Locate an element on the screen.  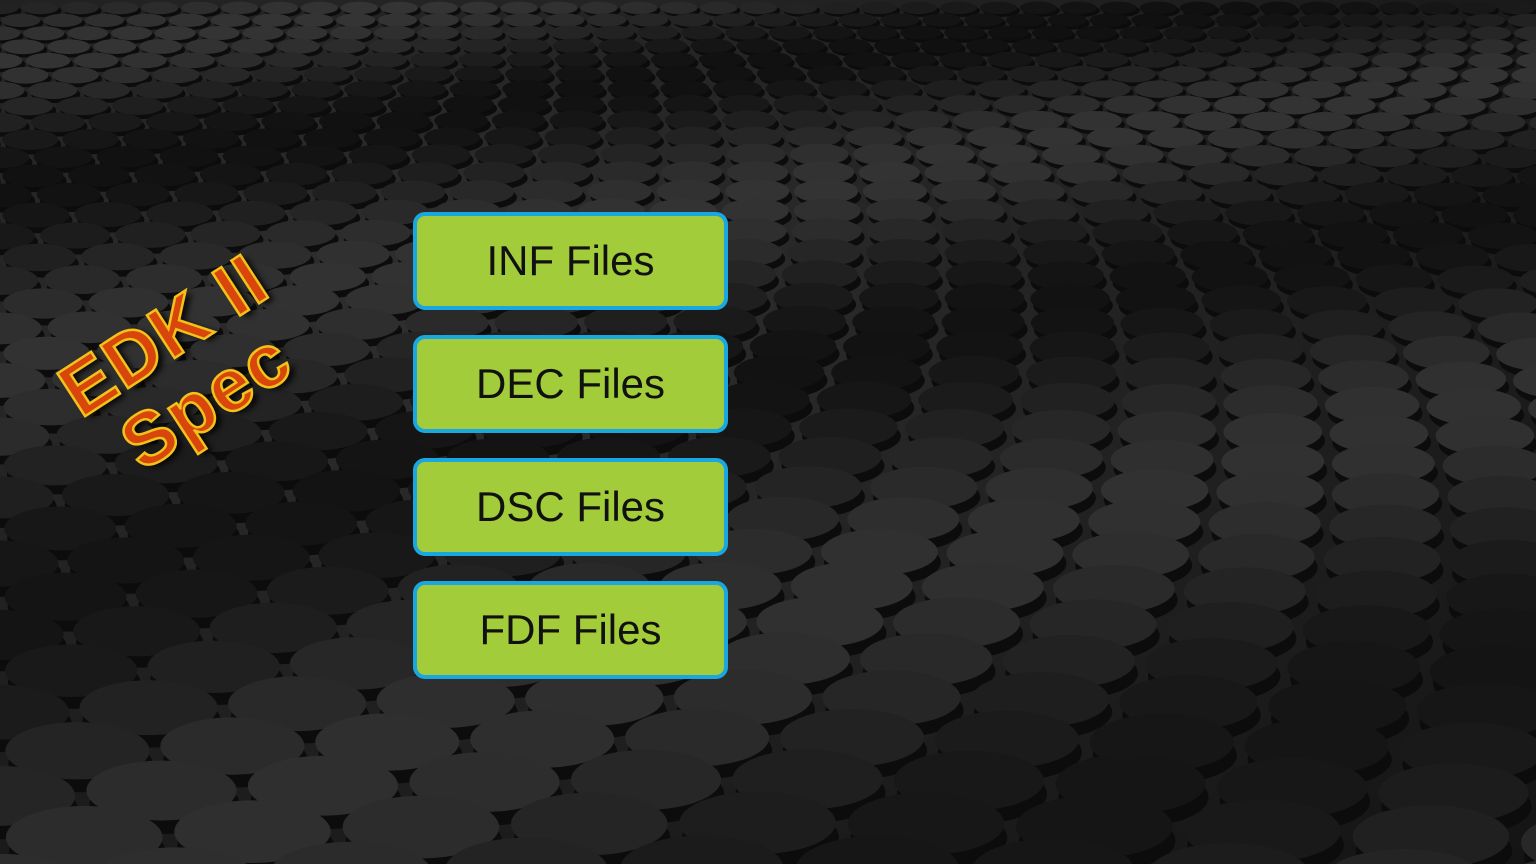
inf-files-button: INF Files is located at coordinates (570, 261).